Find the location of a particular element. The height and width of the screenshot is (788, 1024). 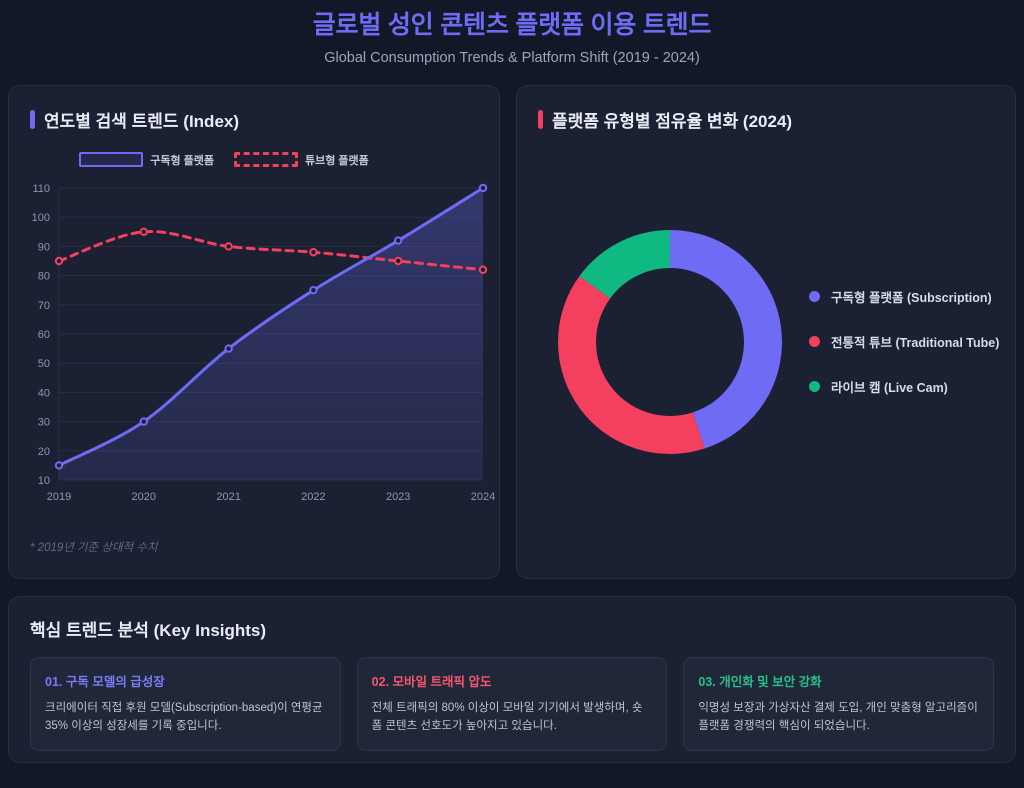

donut-segments is located at coordinates (670, 341).